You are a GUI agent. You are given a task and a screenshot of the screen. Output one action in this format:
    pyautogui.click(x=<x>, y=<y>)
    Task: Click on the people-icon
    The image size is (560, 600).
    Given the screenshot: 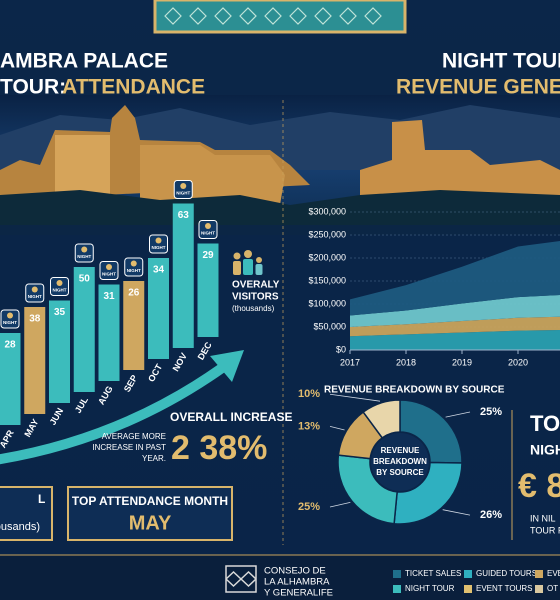 What is the action you would take?
    pyautogui.click(x=248, y=262)
    